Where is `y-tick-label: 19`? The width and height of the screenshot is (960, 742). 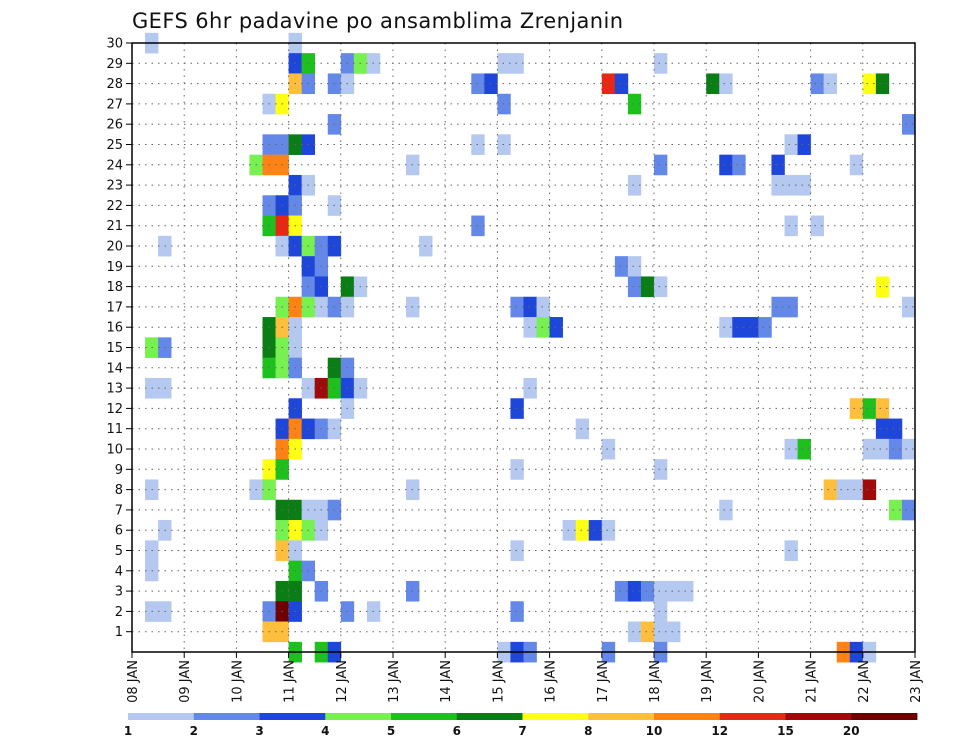
y-tick-label: 19 is located at coordinates (114, 267).